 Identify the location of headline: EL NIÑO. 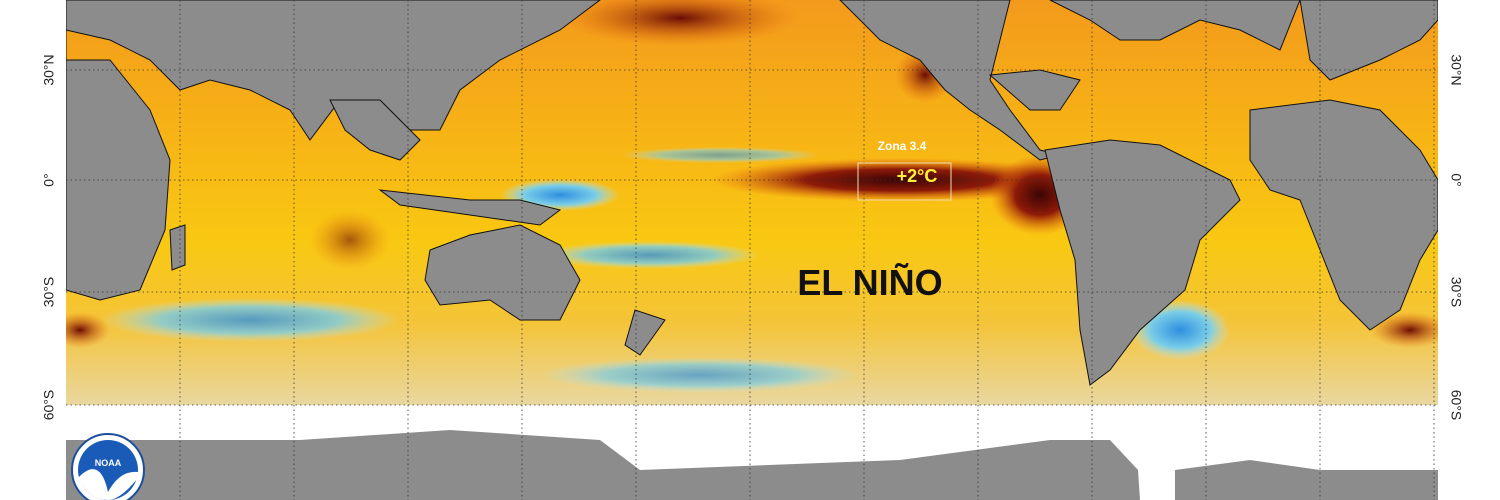
(869, 282).